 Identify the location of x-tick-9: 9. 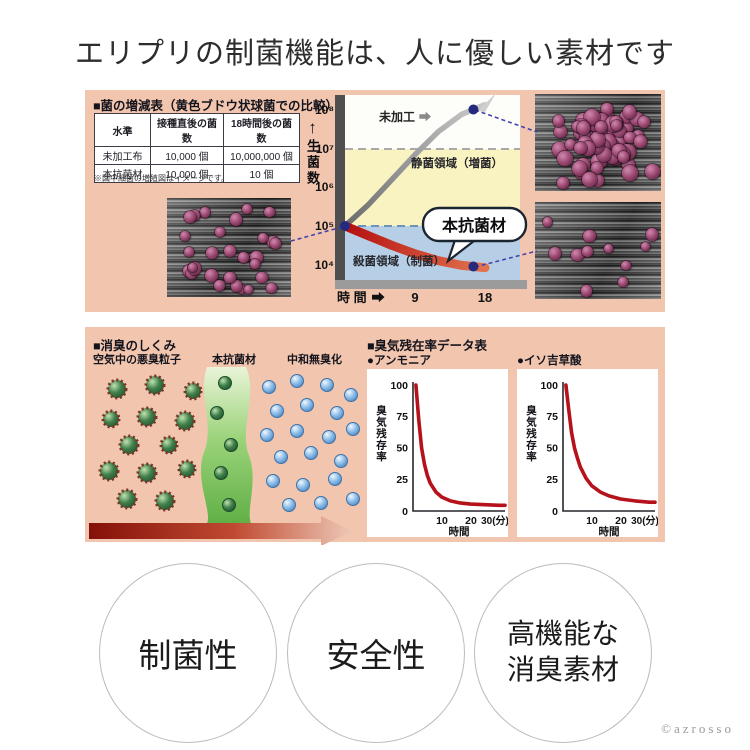
(414, 297).